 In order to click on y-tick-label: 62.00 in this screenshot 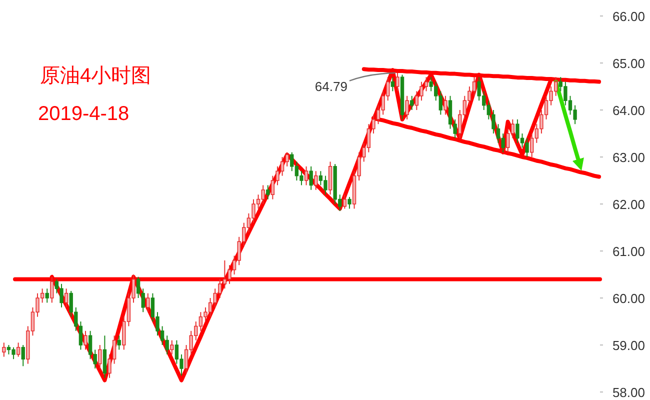, I will do `click(628, 204)`.